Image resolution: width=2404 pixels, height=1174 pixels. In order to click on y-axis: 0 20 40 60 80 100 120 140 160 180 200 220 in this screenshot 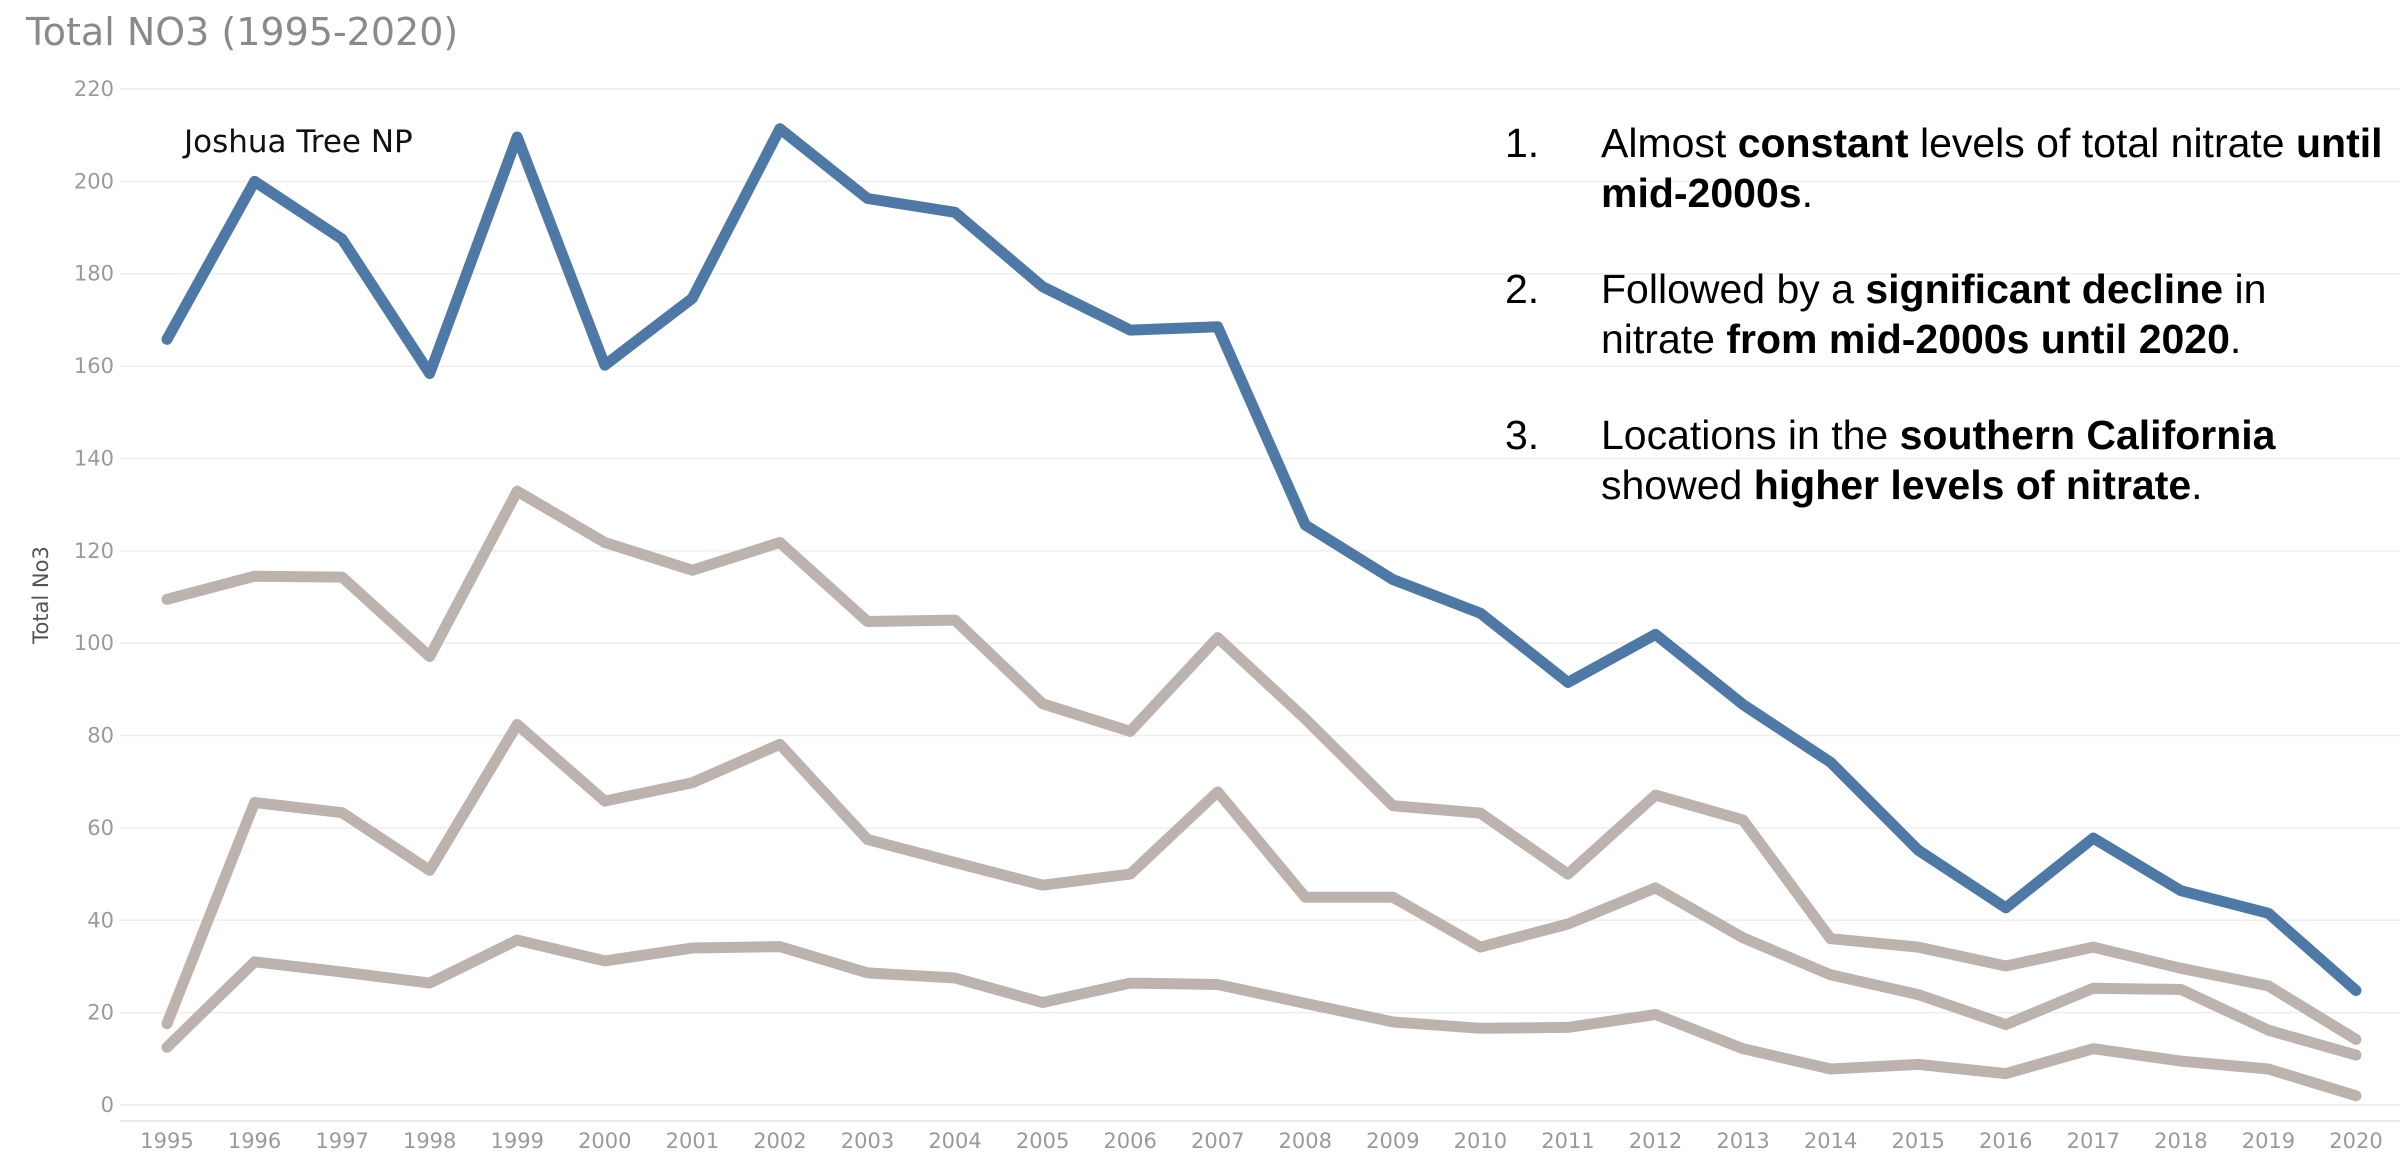, I will do `click(94, 597)`.